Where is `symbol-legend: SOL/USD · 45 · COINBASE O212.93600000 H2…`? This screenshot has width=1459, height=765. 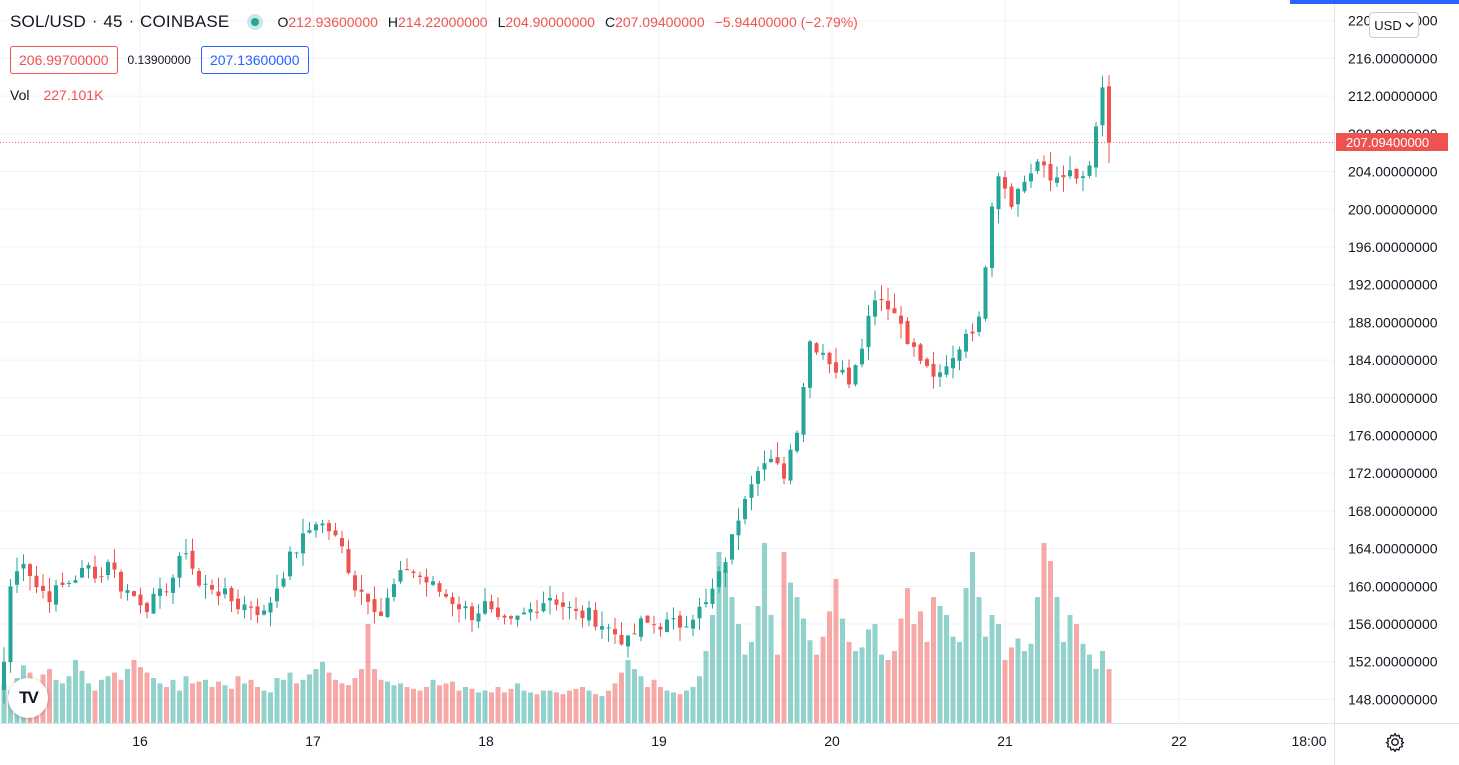 symbol-legend: SOL/USD · 45 · COINBASE O212.93600000 H2… is located at coordinates (434, 22).